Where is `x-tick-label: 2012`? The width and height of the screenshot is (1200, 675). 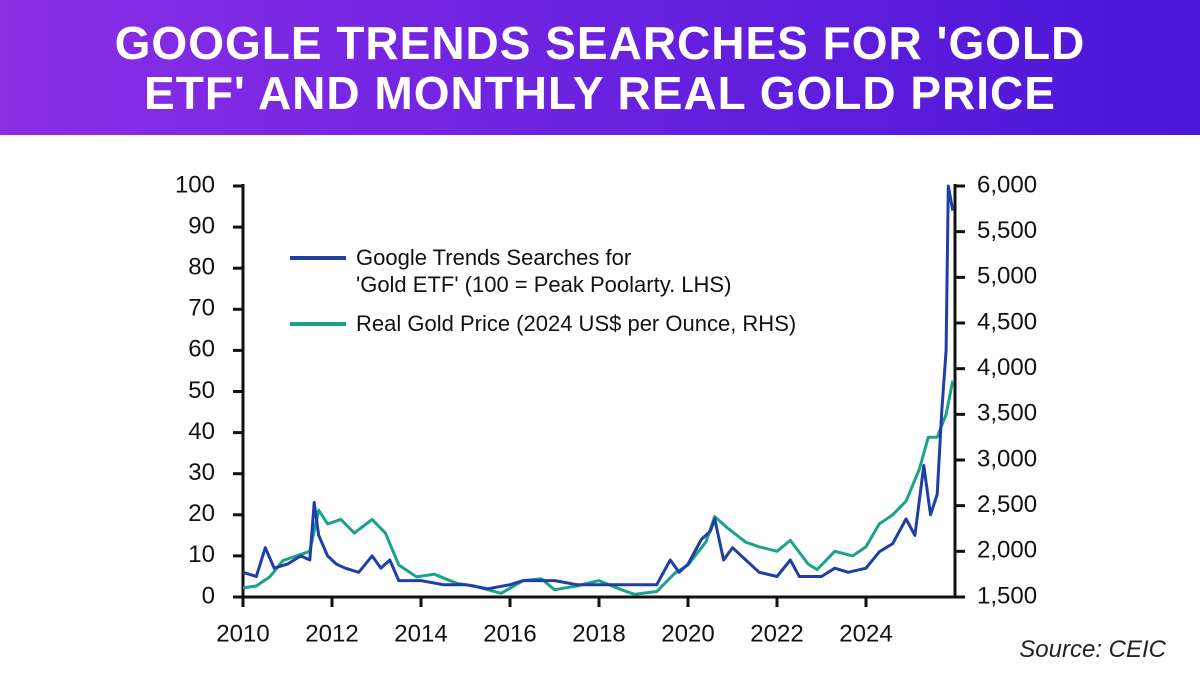
x-tick-label: 2012 is located at coordinates (331, 633).